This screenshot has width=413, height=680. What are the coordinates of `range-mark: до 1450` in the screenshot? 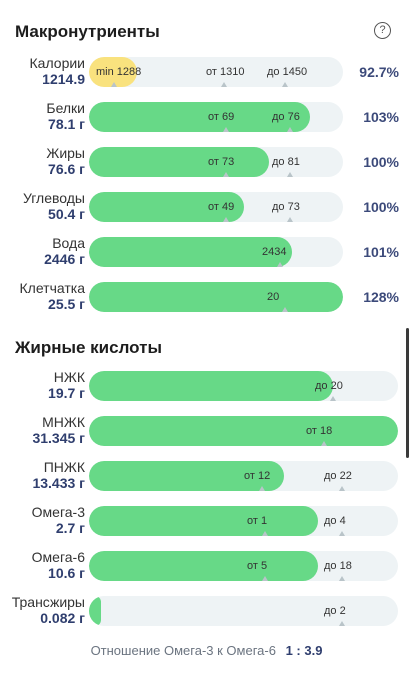 It's located at (287, 72).